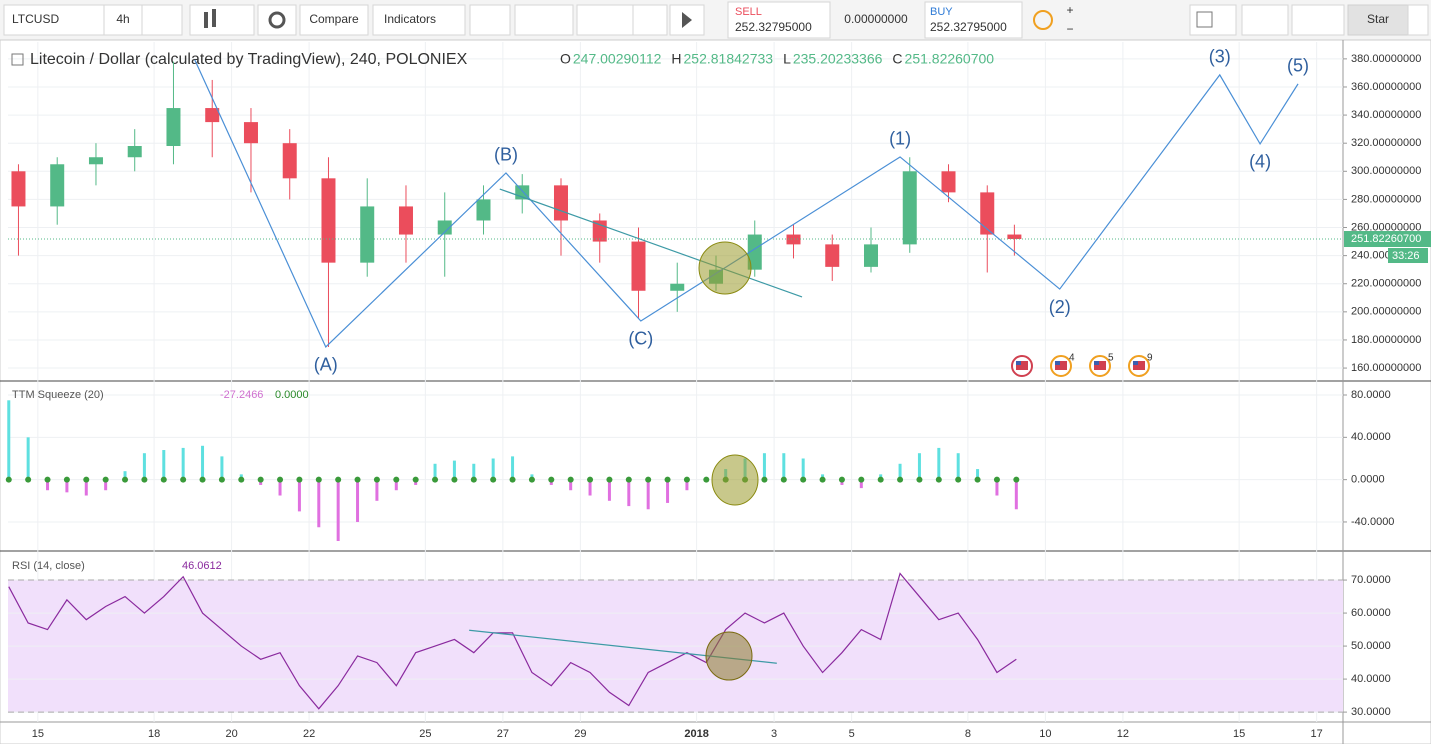 The width and height of the screenshot is (1431, 744). Describe the element at coordinates (650, 20) in the screenshot. I see `fullscreen-button` at that location.